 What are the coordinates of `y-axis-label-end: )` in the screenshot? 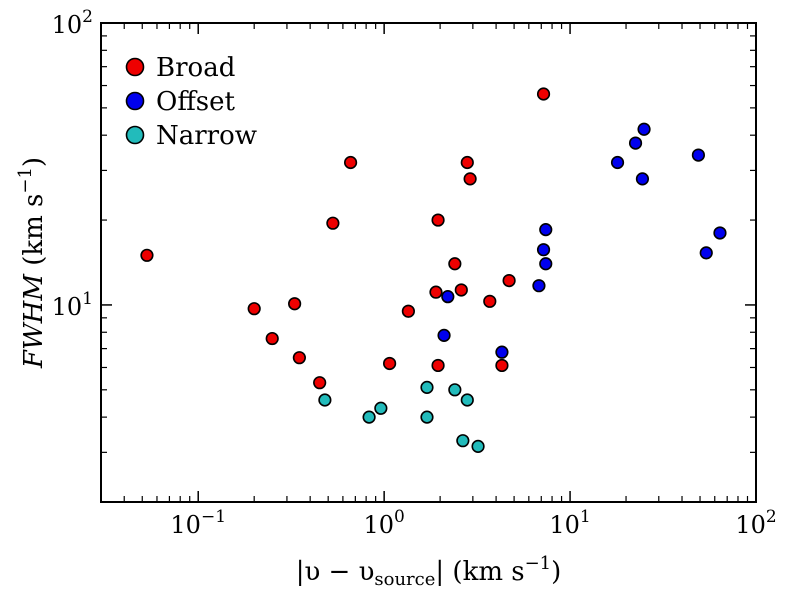 It's located at (34, 162).